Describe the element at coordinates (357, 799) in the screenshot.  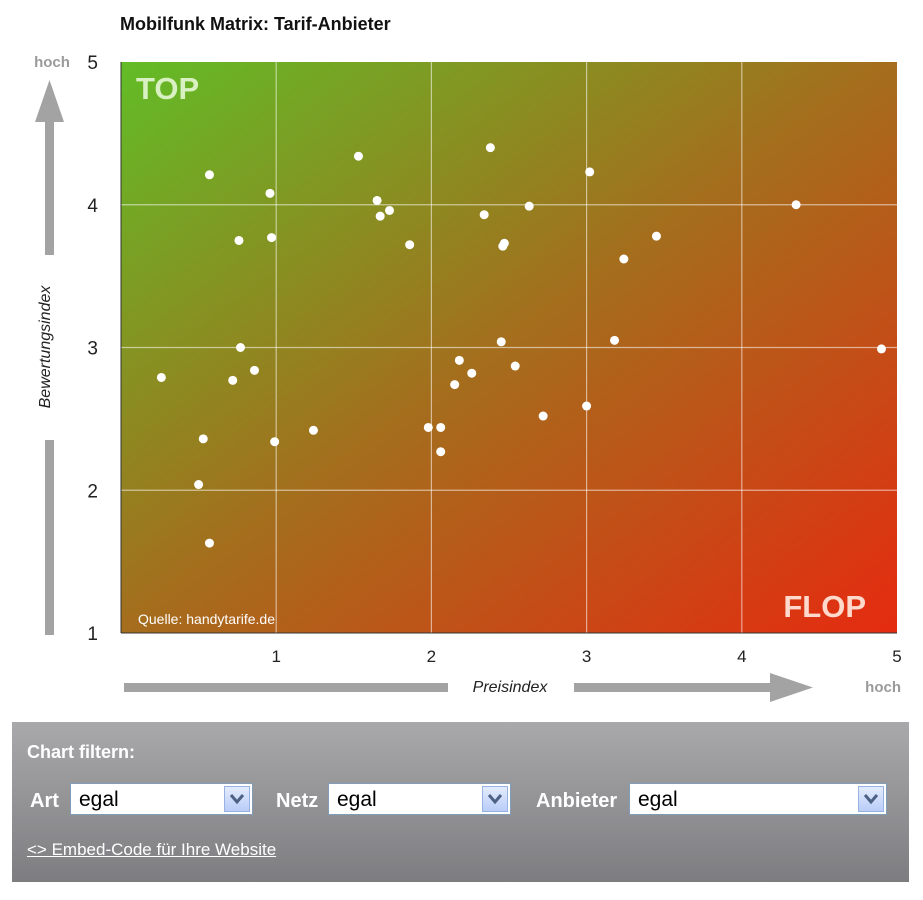
I see `netz-select-value: egal` at that location.